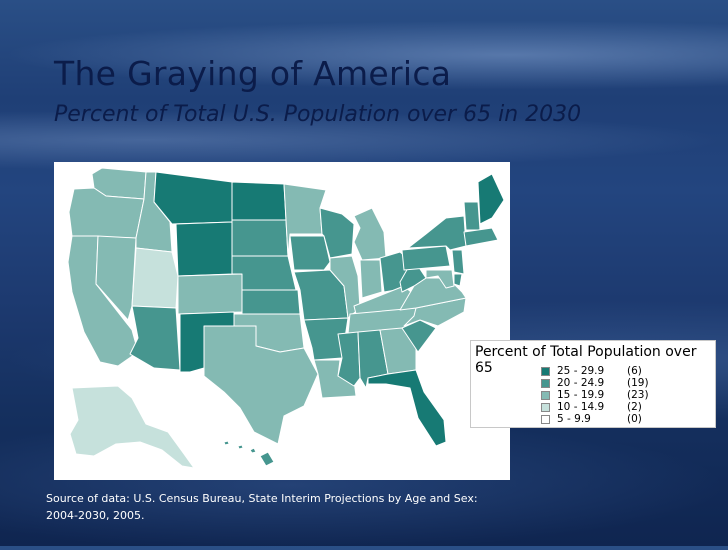 The width and height of the screenshot is (728, 550). What do you see at coordinates (193, 198) in the screenshot?
I see `state-montana` at bounding box center [193, 198].